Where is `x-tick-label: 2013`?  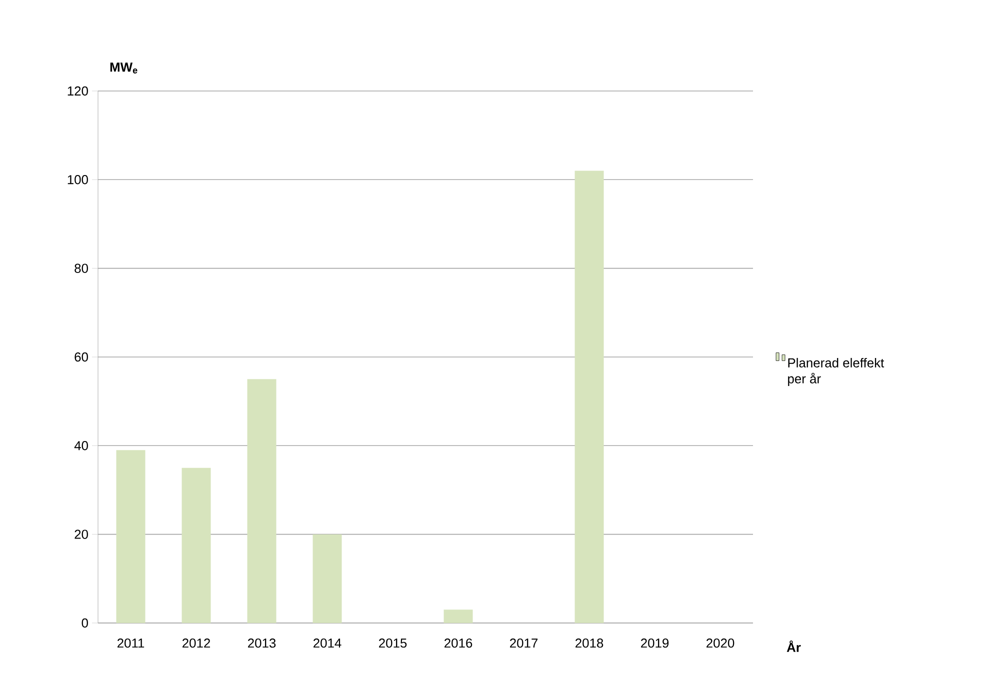 x-tick-label: 2013 is located at coordinates (262, 643).